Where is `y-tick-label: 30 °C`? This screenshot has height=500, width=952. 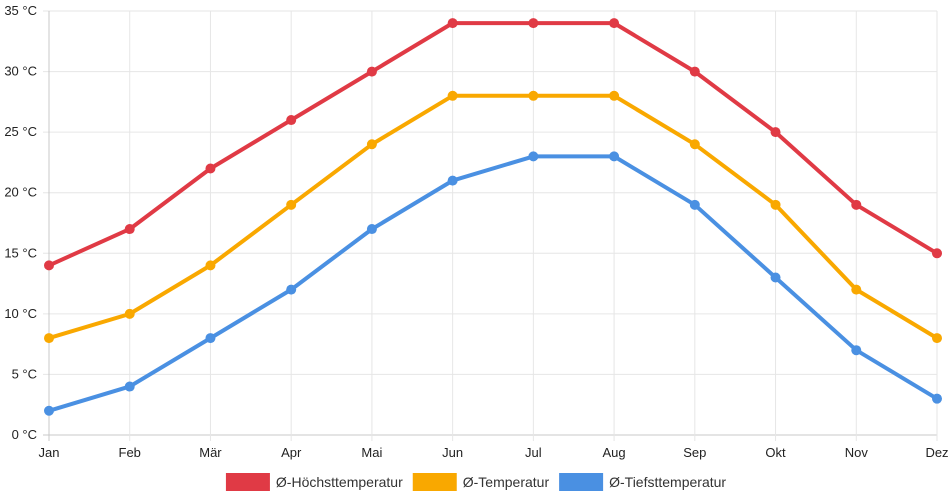
y-tick-label: 30 °C is located at coordinates (20, 71).